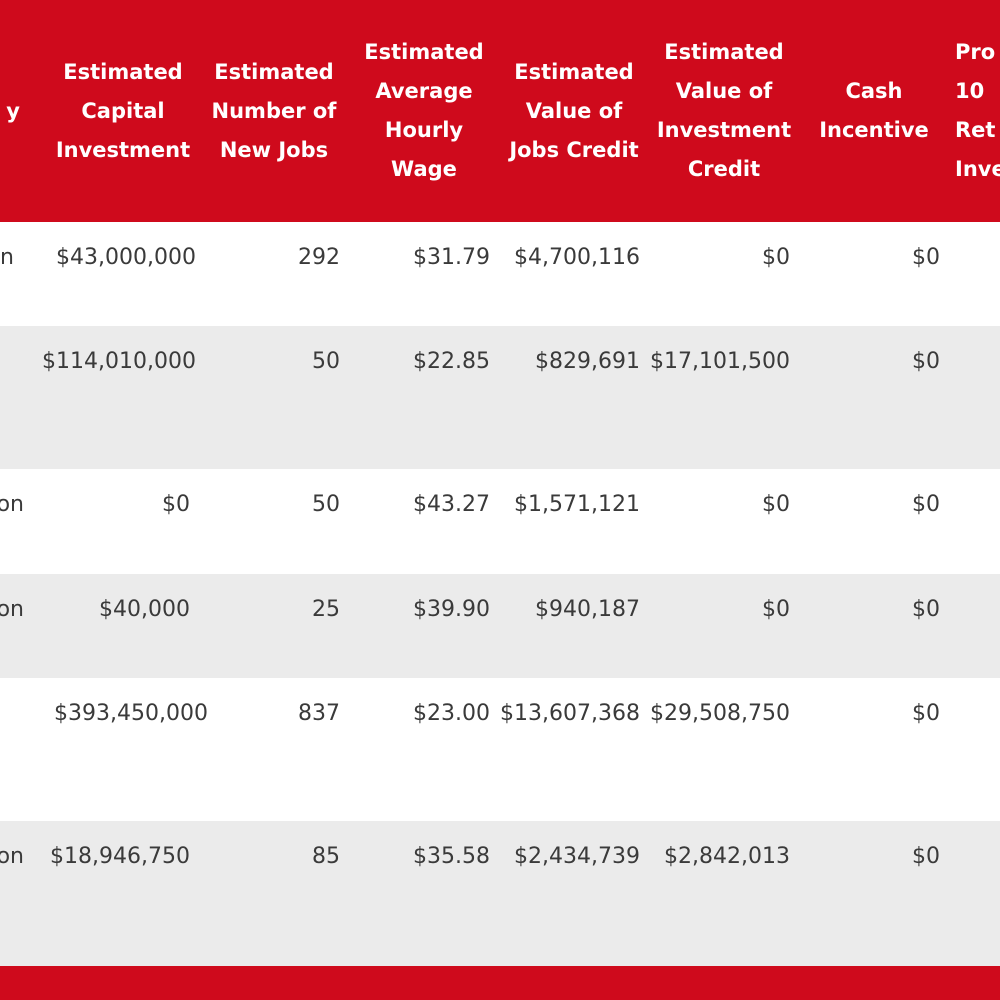  I want to click on cell-jobs: 25, so click(326, 609).